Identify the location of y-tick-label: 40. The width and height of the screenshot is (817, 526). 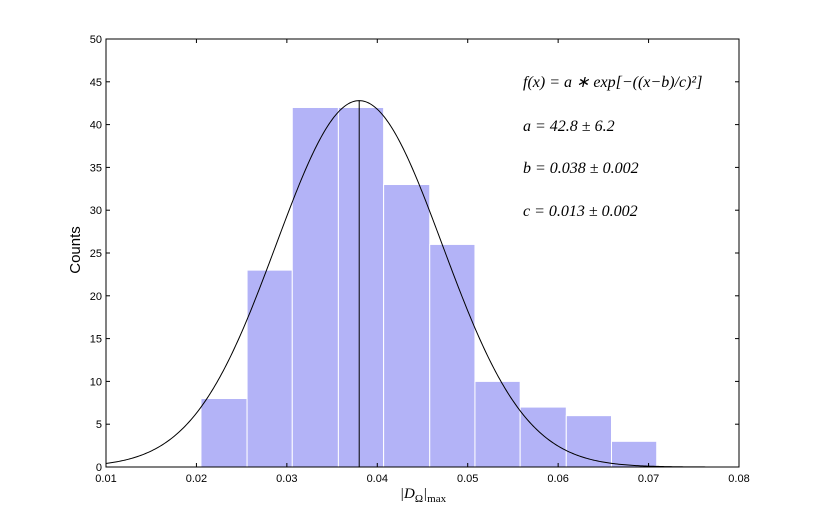
(96, 126).